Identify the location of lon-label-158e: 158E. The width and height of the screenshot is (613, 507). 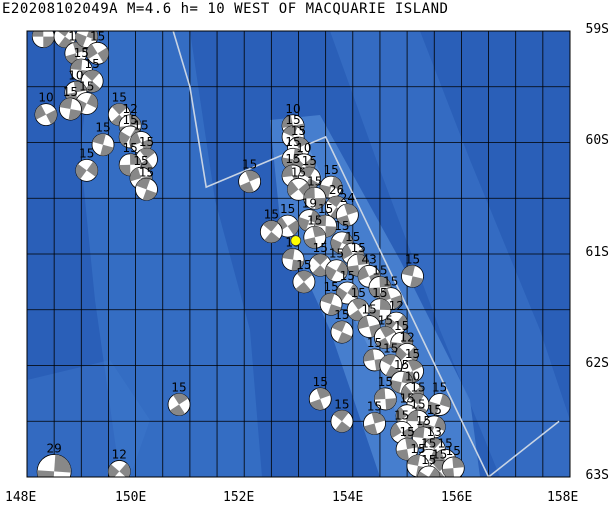
(563, 497).